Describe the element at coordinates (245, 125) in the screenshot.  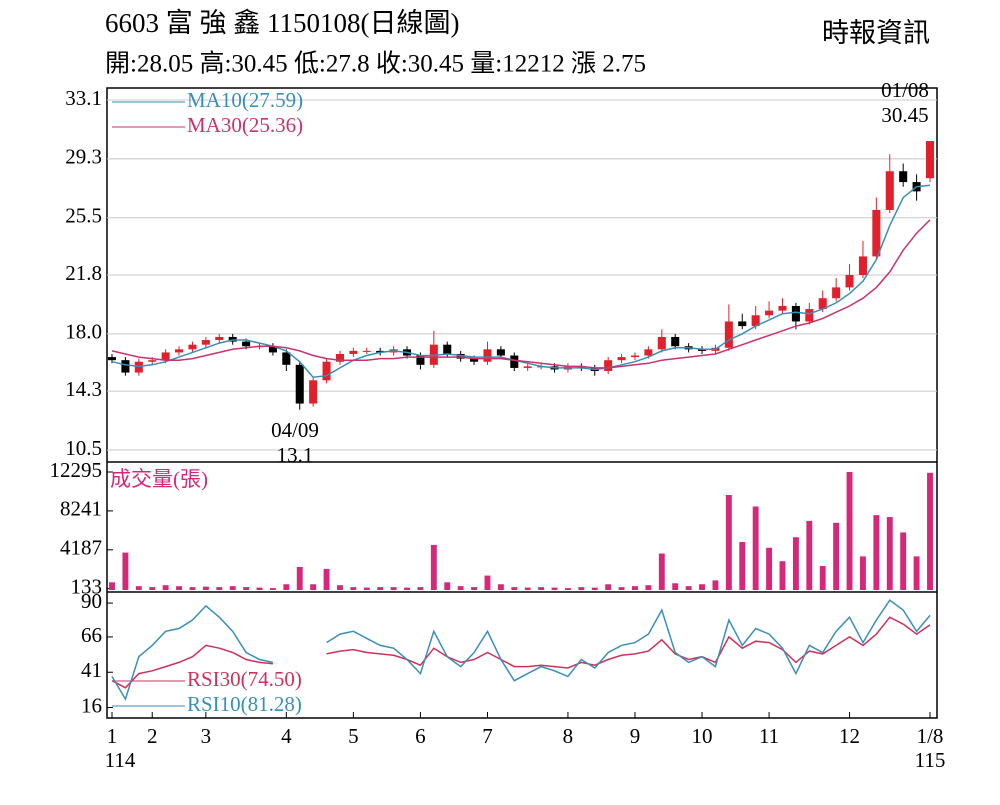
I see `legend-label: MA30(25.36)` at that location.